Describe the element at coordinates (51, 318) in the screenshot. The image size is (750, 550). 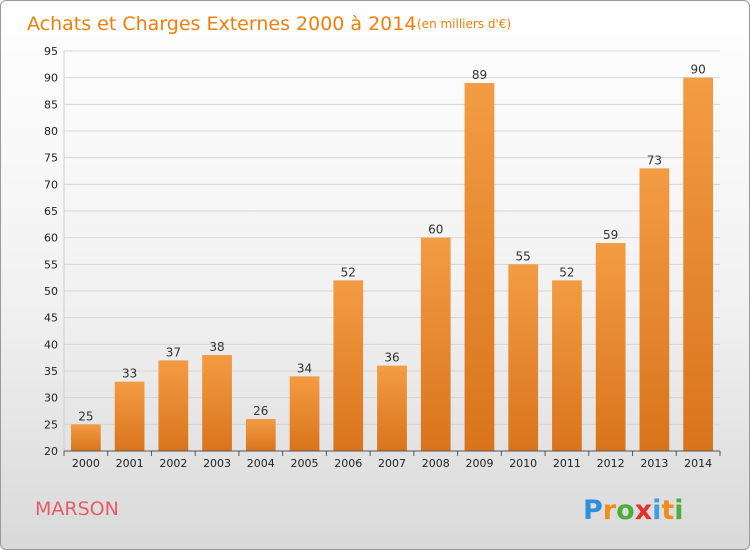
I see `y-tick-label: 45` at that location.